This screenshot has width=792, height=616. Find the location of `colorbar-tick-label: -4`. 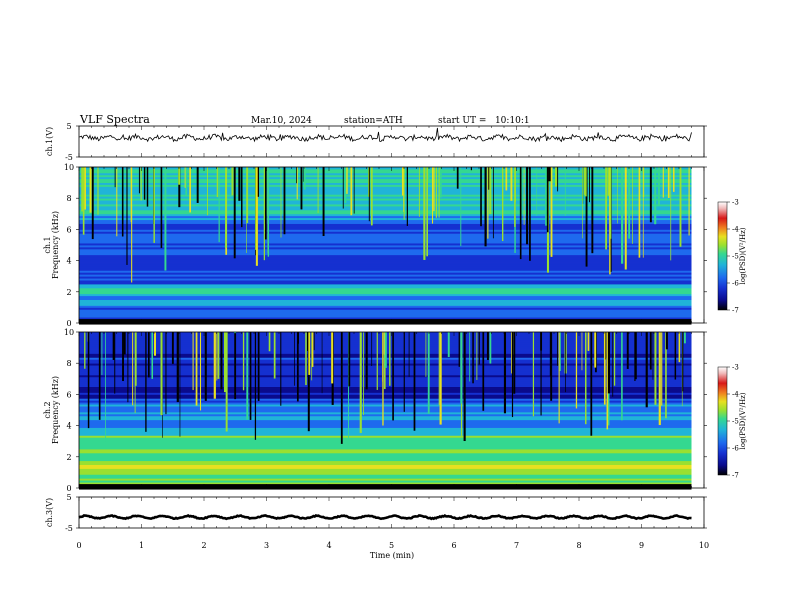

colorbar-tick-label: -4 is located at coordinates (735, 230).